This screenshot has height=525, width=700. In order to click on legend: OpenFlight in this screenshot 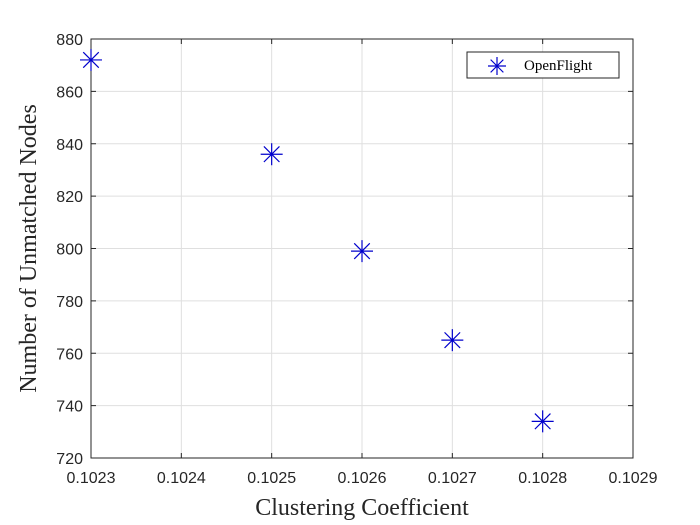, I will do `click(543, 65)`.